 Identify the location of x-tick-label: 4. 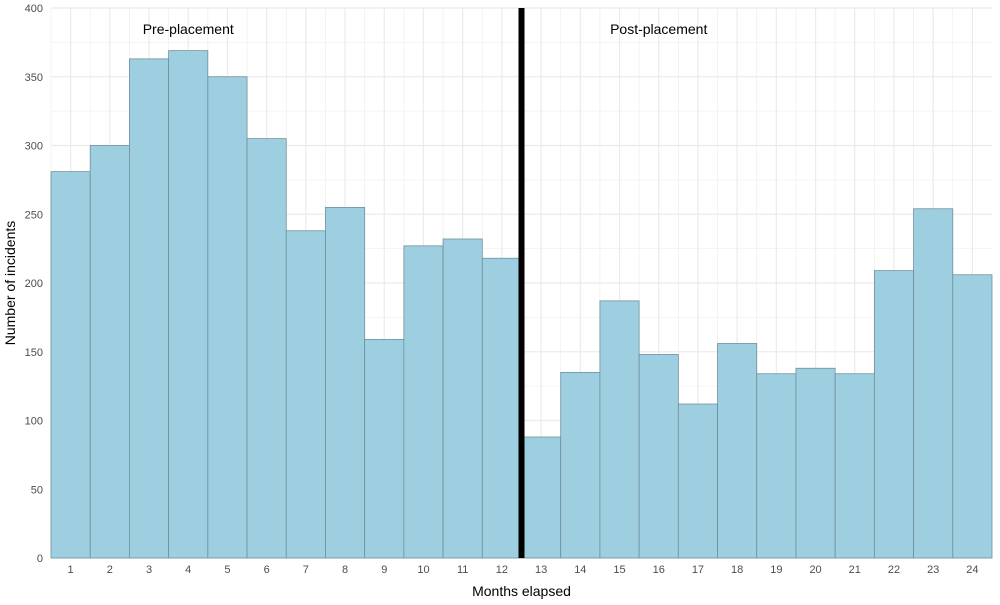
(188, 570).